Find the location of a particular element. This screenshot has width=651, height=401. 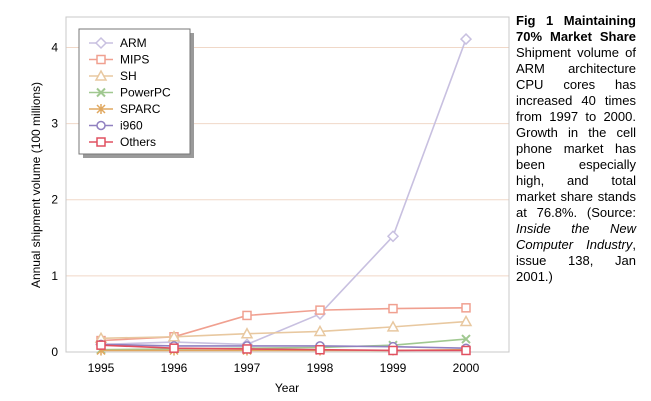

series-line-mips is located at coordinates (283, 324).